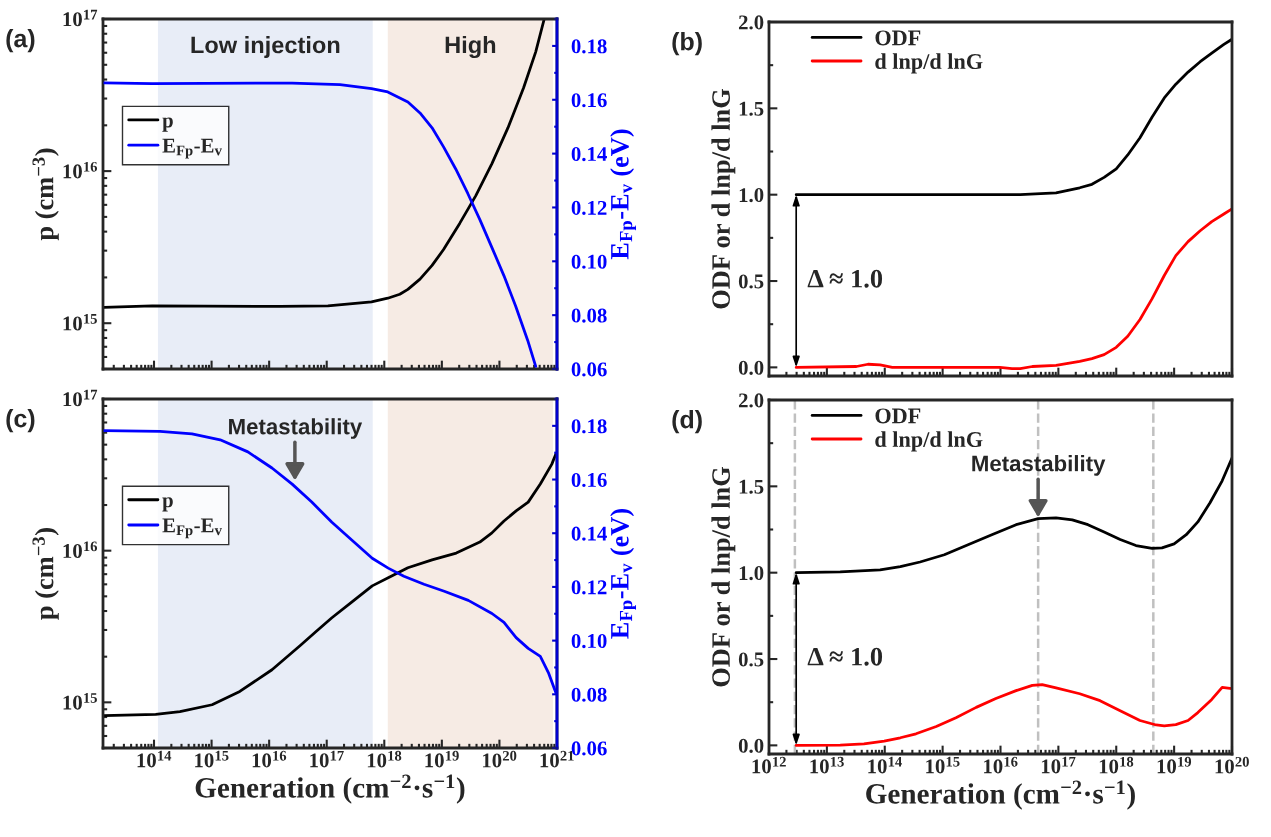  I want to click on text: (c), so click(20, 421).